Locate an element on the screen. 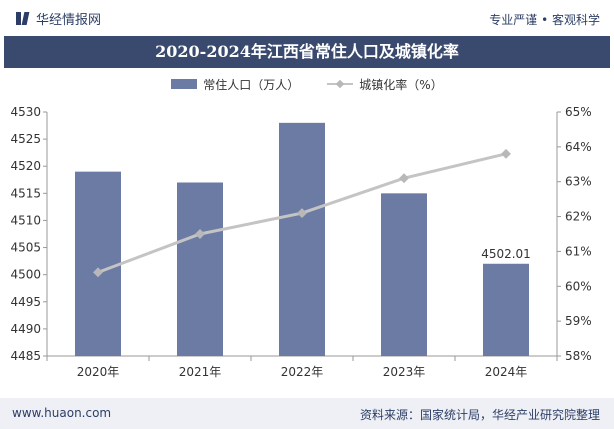 This screenshot has height=429, width=614. bar-2022年 is located at coordinates (302, 239).